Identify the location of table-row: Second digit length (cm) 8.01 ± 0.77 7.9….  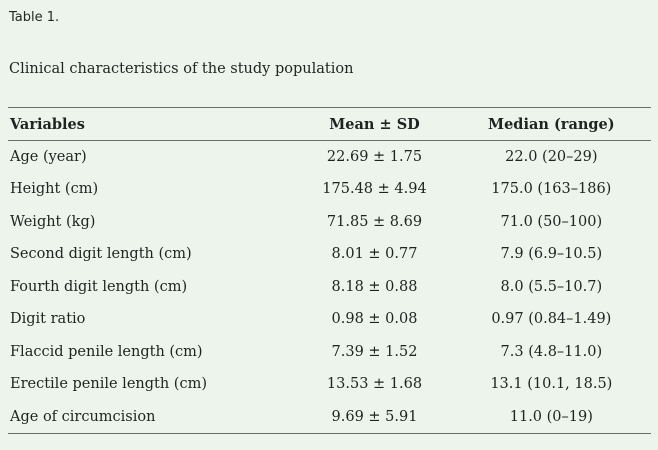
(329, 254).